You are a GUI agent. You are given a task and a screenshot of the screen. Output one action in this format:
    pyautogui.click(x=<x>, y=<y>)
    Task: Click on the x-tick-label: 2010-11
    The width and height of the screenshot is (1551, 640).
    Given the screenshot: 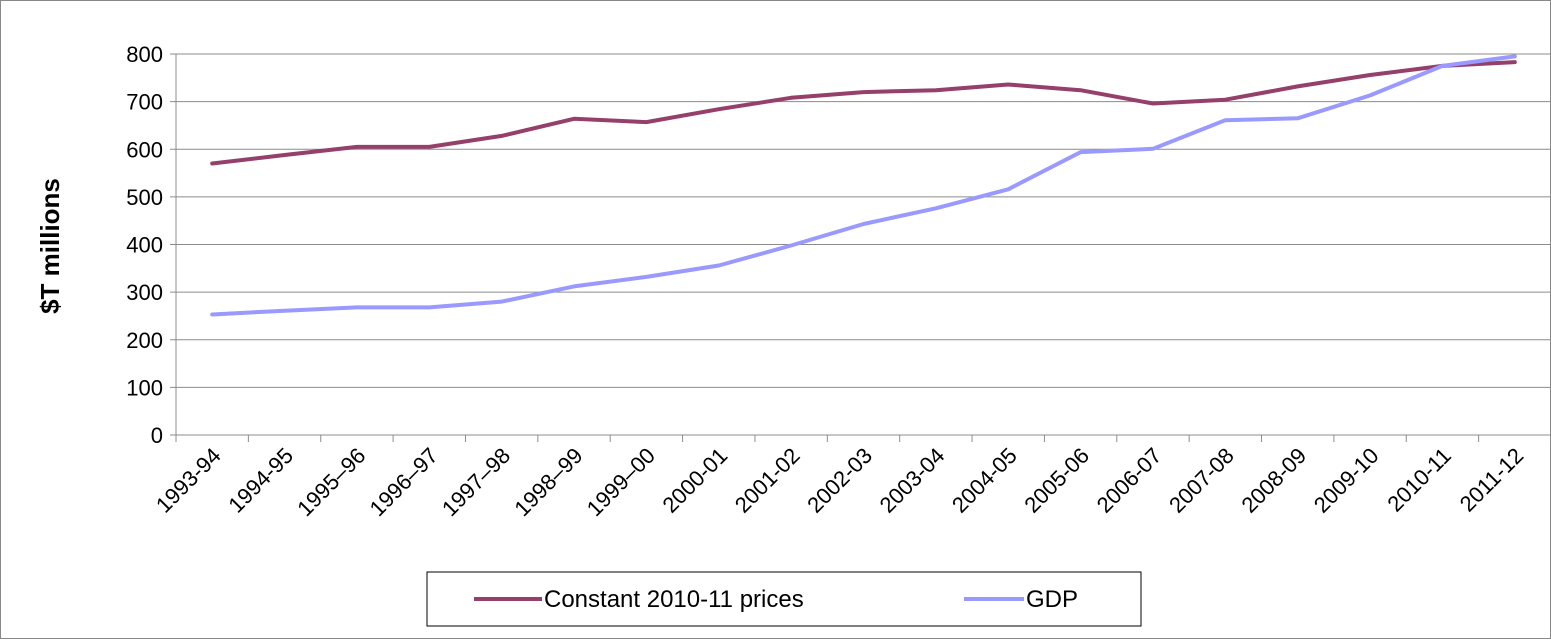 What is the action you would take?
    pyautogui.click(x=1419, y=480)
    